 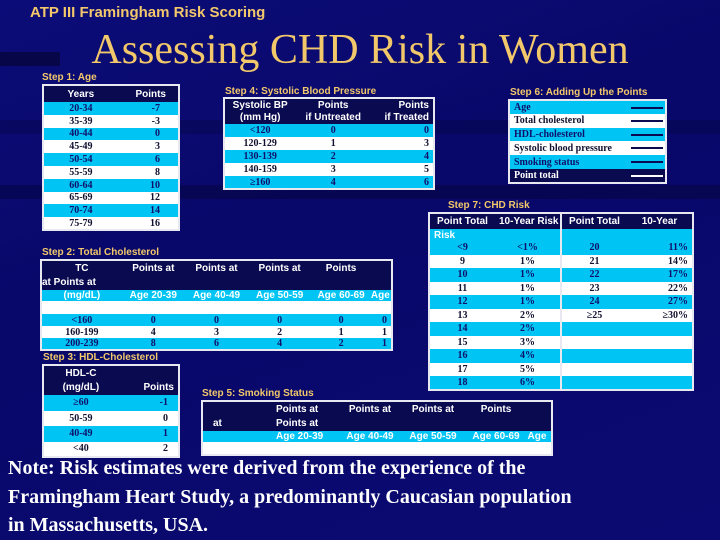 What do you see at coordinates (528, 342) in the screenshot?
I see `table-cell: 3%` at bounding box center [528, 342].